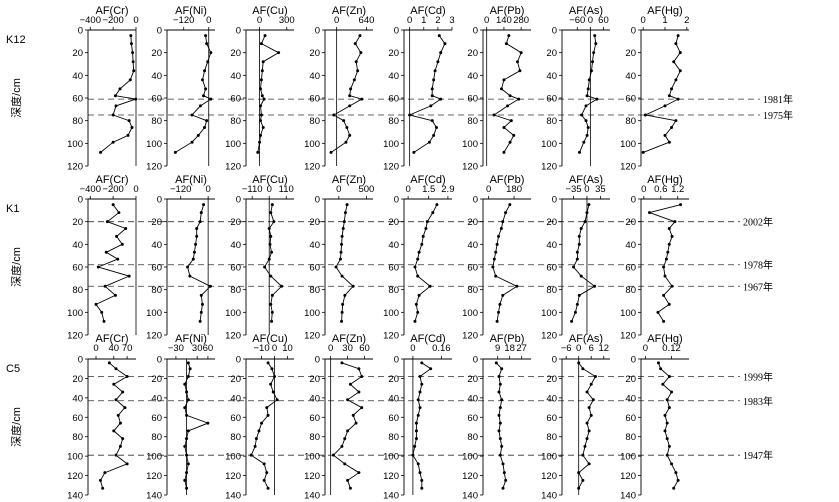 This screenshot has height=502, width=839. I want to click on panel-title: AF(Cd), so click(427, 180).